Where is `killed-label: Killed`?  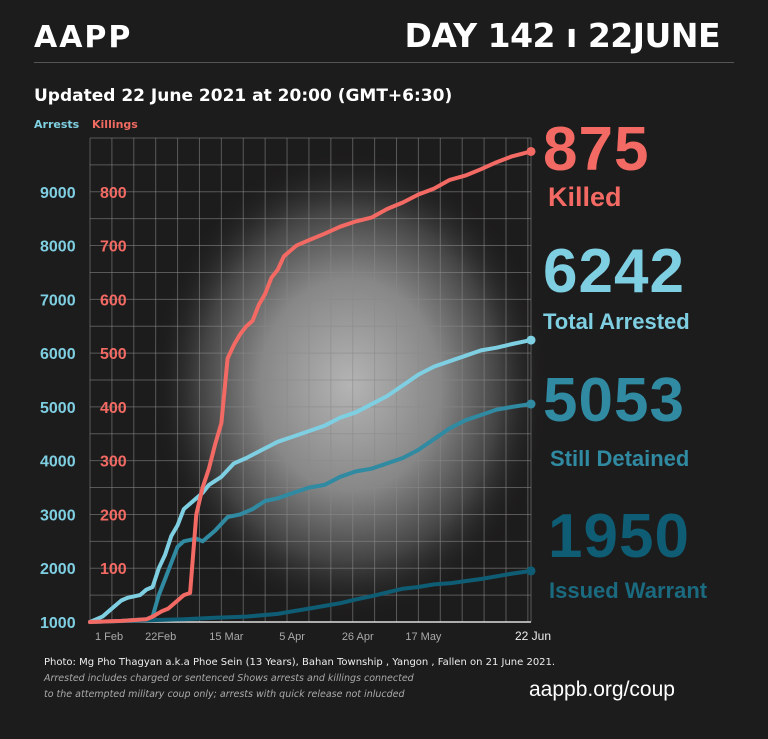
killed-label: Killed is located at coordinates (585, 197).